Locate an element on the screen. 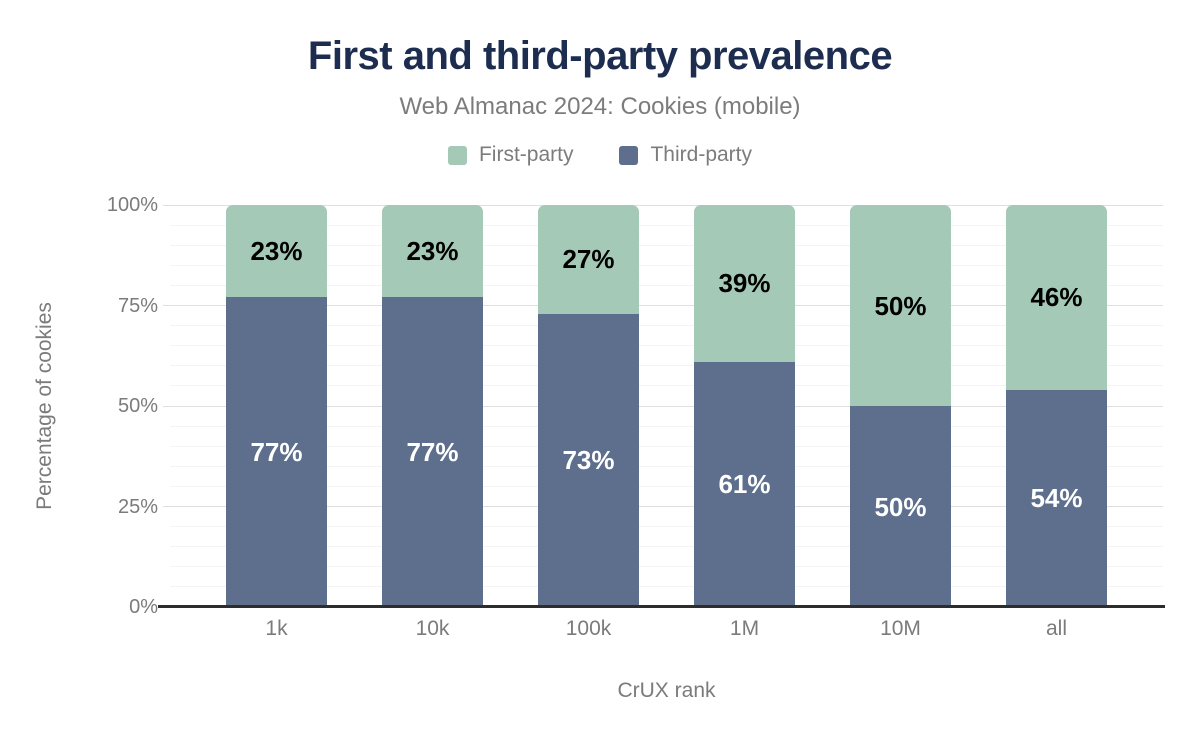 This screenshot has height=742, width=1200. segment-value-label: 46% is located at coordinates (1056, 297).